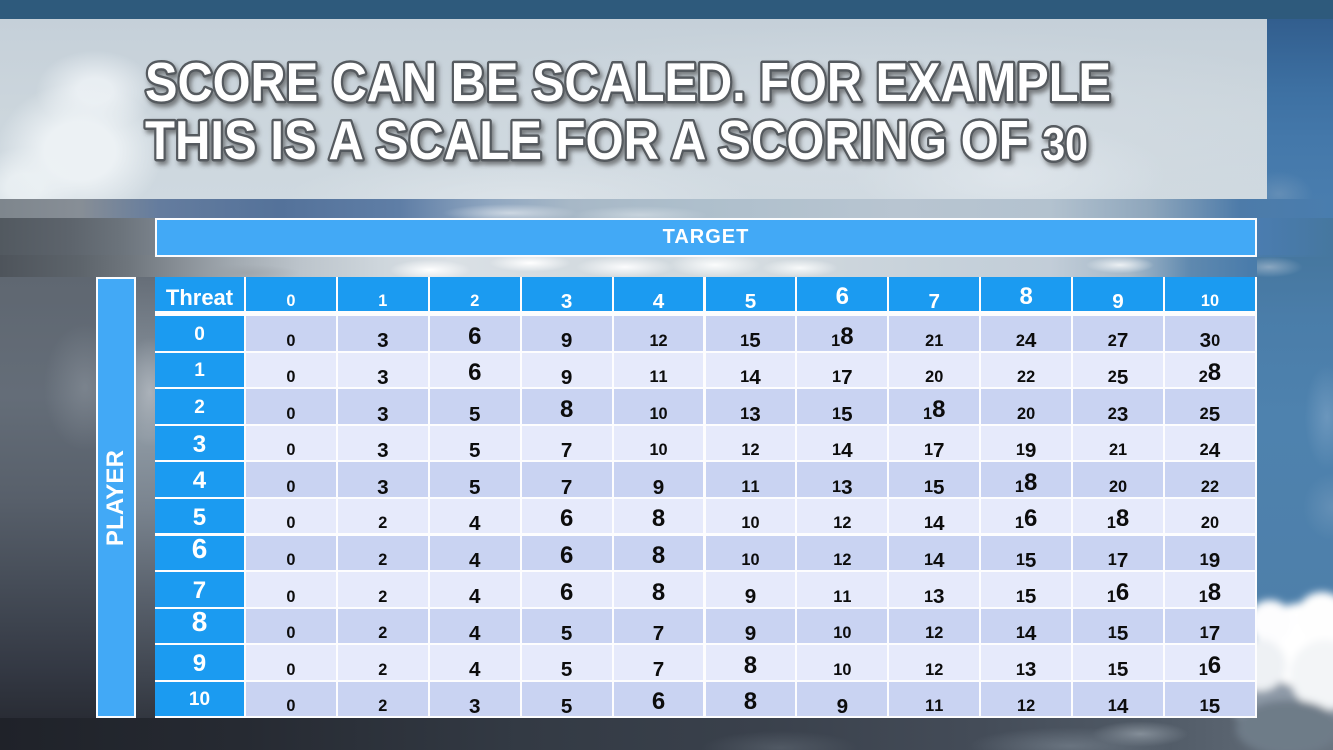 Image resolution: width=1333 pixels, height=750 pixels. I want to click on svg-text:SCORE CAN BE SCALED. FOR EXAMP: SCORE CAN BE SCALED. FOR EXAMPLE, so click(628, 82).